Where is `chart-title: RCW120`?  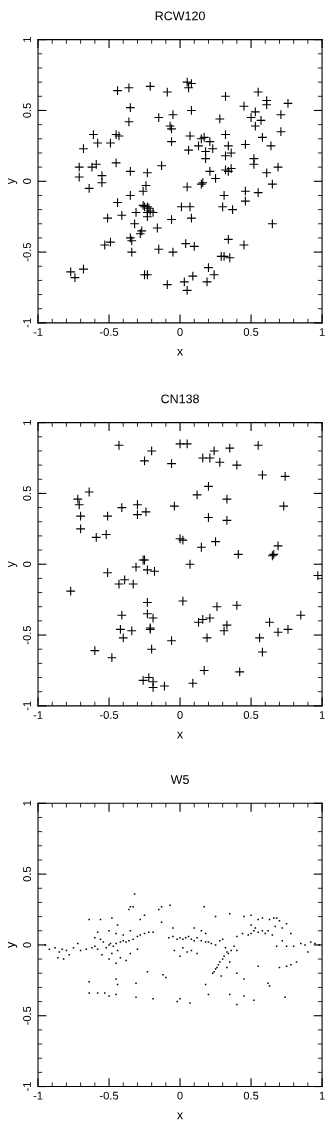 chart-title: RCW120 is located at coordinates (180, 16).